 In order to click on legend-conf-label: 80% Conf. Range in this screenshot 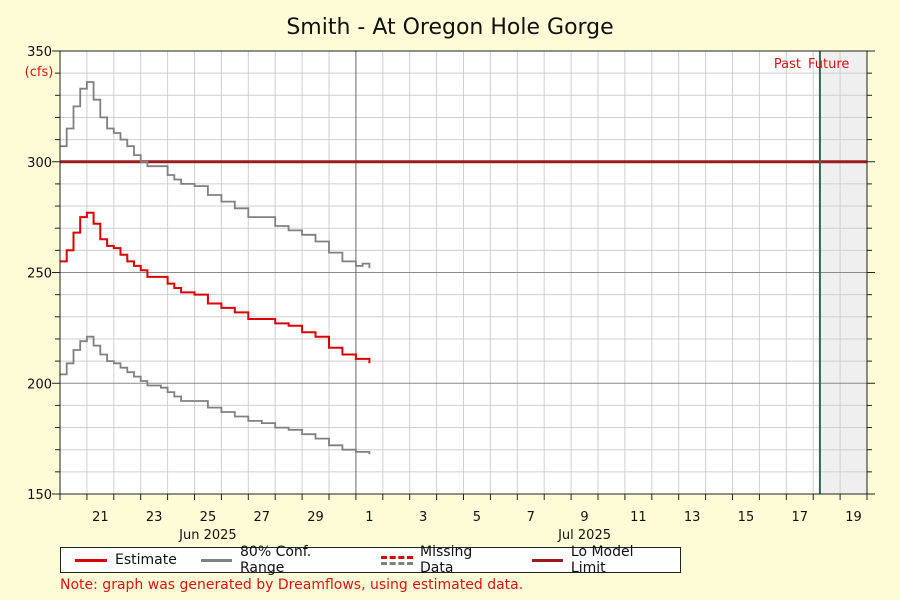, I will do `click(276, 560)`.